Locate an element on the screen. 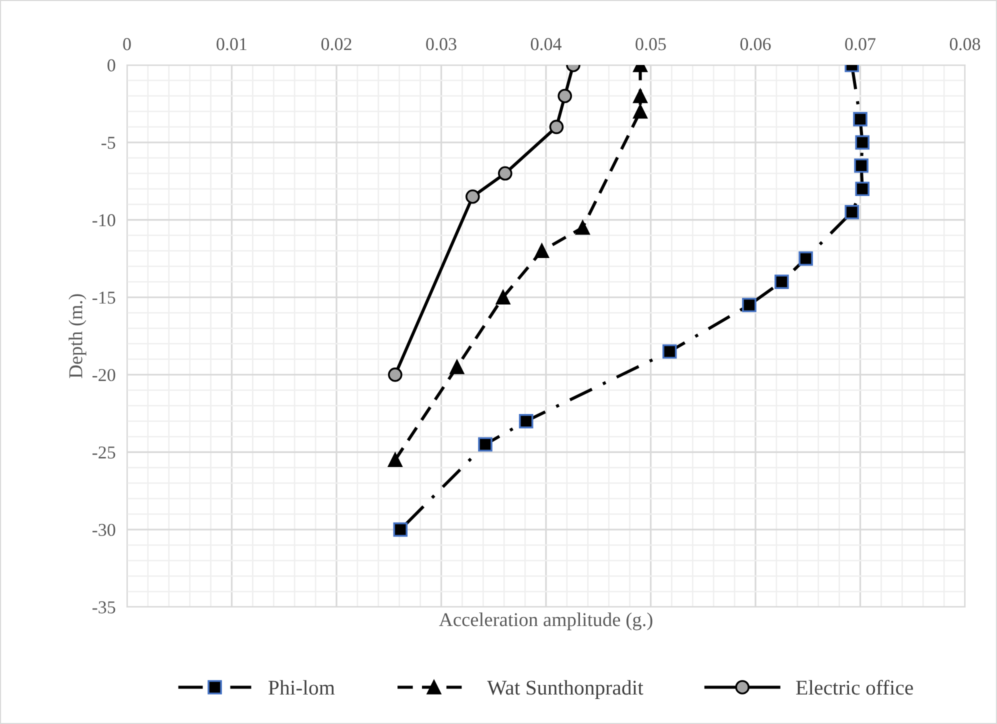 This screenshot has height=724, width=997. legend-label: Wat Sunthonpradit is located at coordinates (565, 689).